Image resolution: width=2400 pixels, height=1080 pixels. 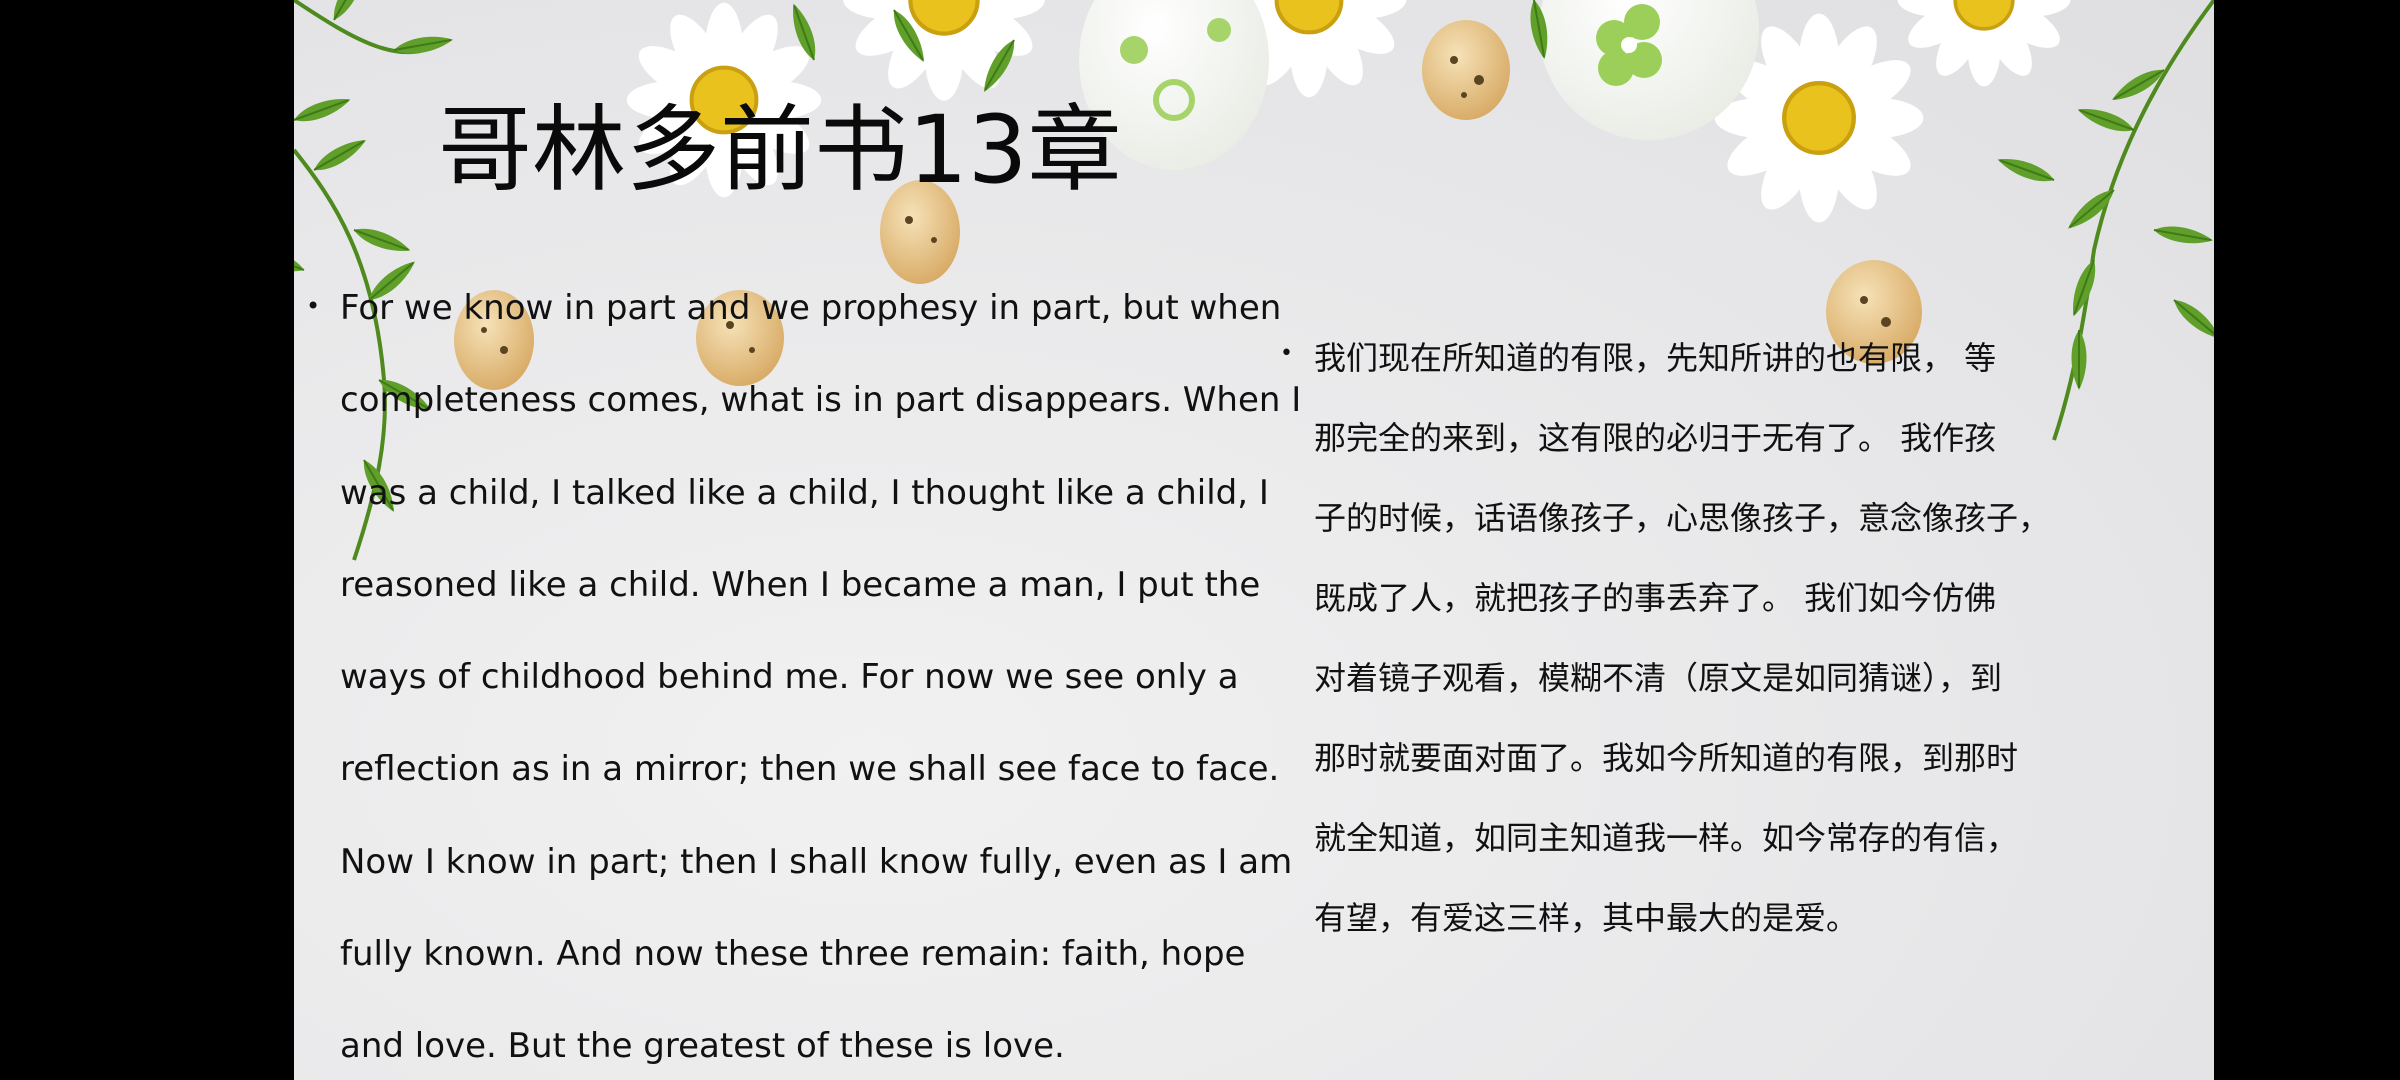 What do you see at coordinates (375, 64) in the screenshot?
I see `leaf-icon` at bounding box center [375, 64].